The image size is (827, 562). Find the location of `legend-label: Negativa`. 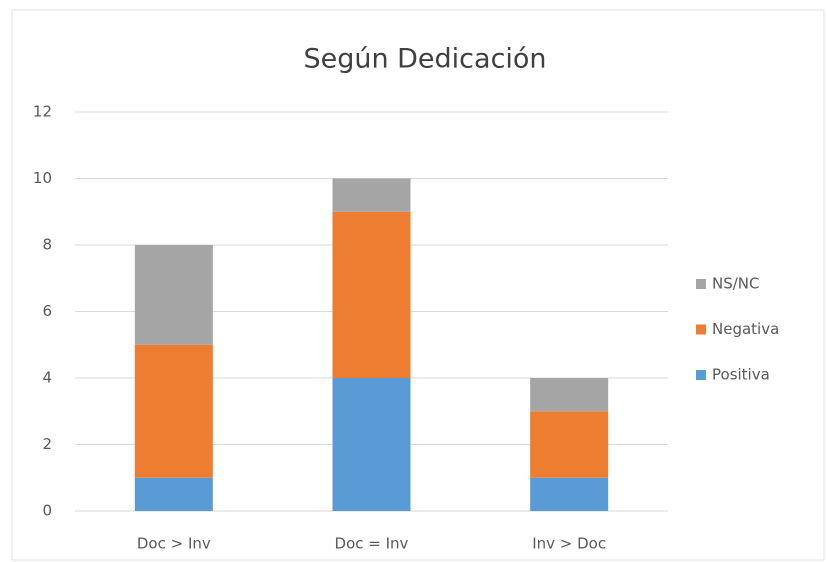

legend-label: Negativa is located at coordinates (745, 329).